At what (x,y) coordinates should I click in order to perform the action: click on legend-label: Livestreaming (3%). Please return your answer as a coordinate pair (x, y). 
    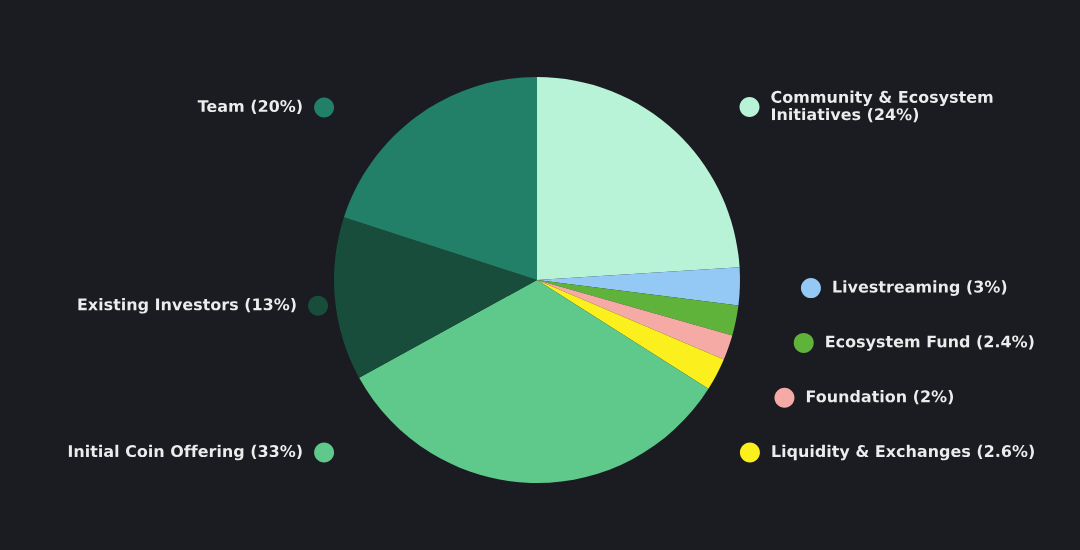
    Looking at the image, I should click on (920, 288).